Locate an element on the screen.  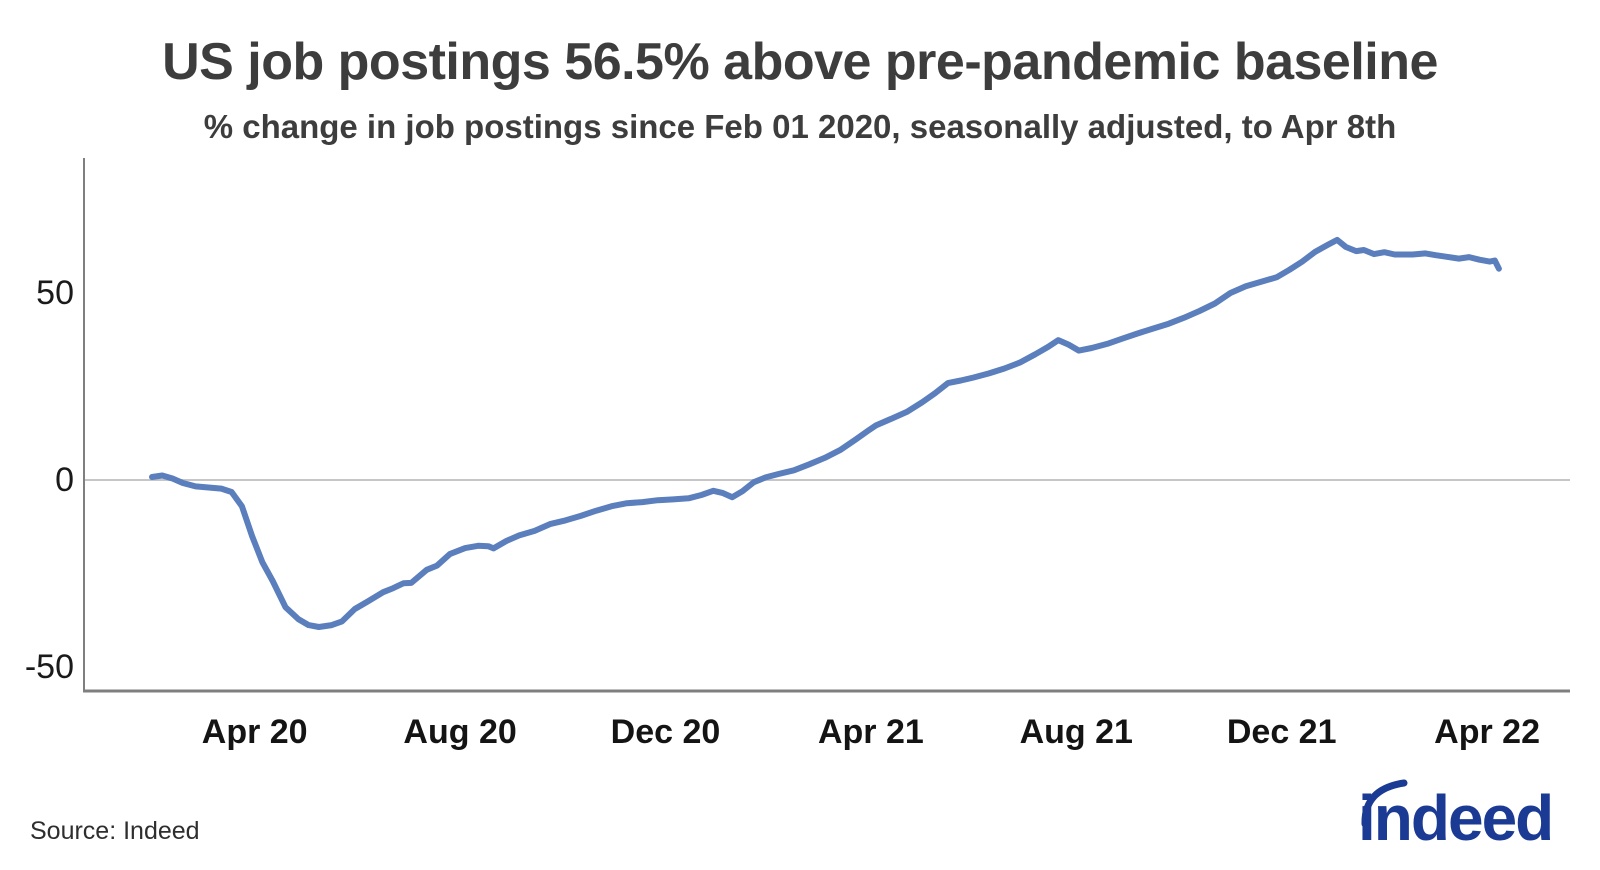
y-tick-label: 50 is located at coordinates (55, 293).